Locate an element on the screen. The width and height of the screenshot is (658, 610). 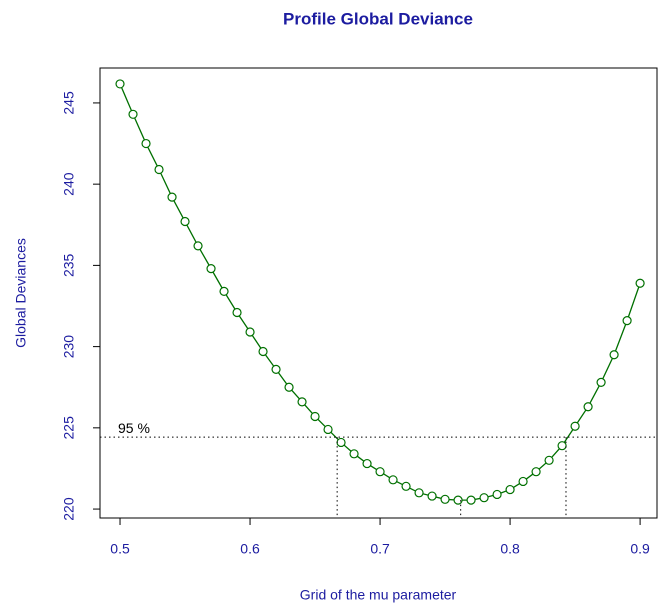
y-tick-label: 230 is located at coordinates (69, 347).